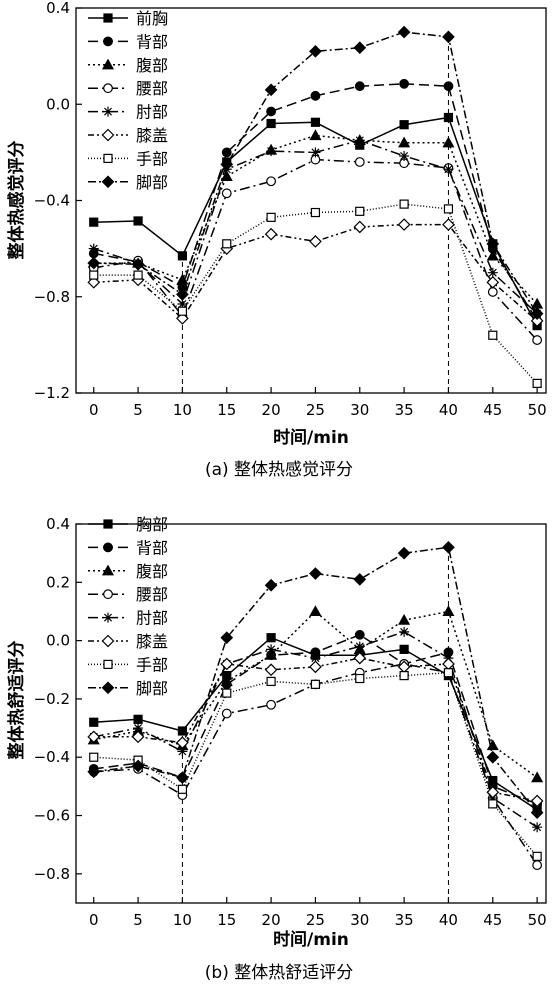 The width and height of the screenshot is (558, 1000). What do you see at coordinates (226, 920) in the screenshot?
I see `x-tick-label: 15` at bounding box center [226, 920].